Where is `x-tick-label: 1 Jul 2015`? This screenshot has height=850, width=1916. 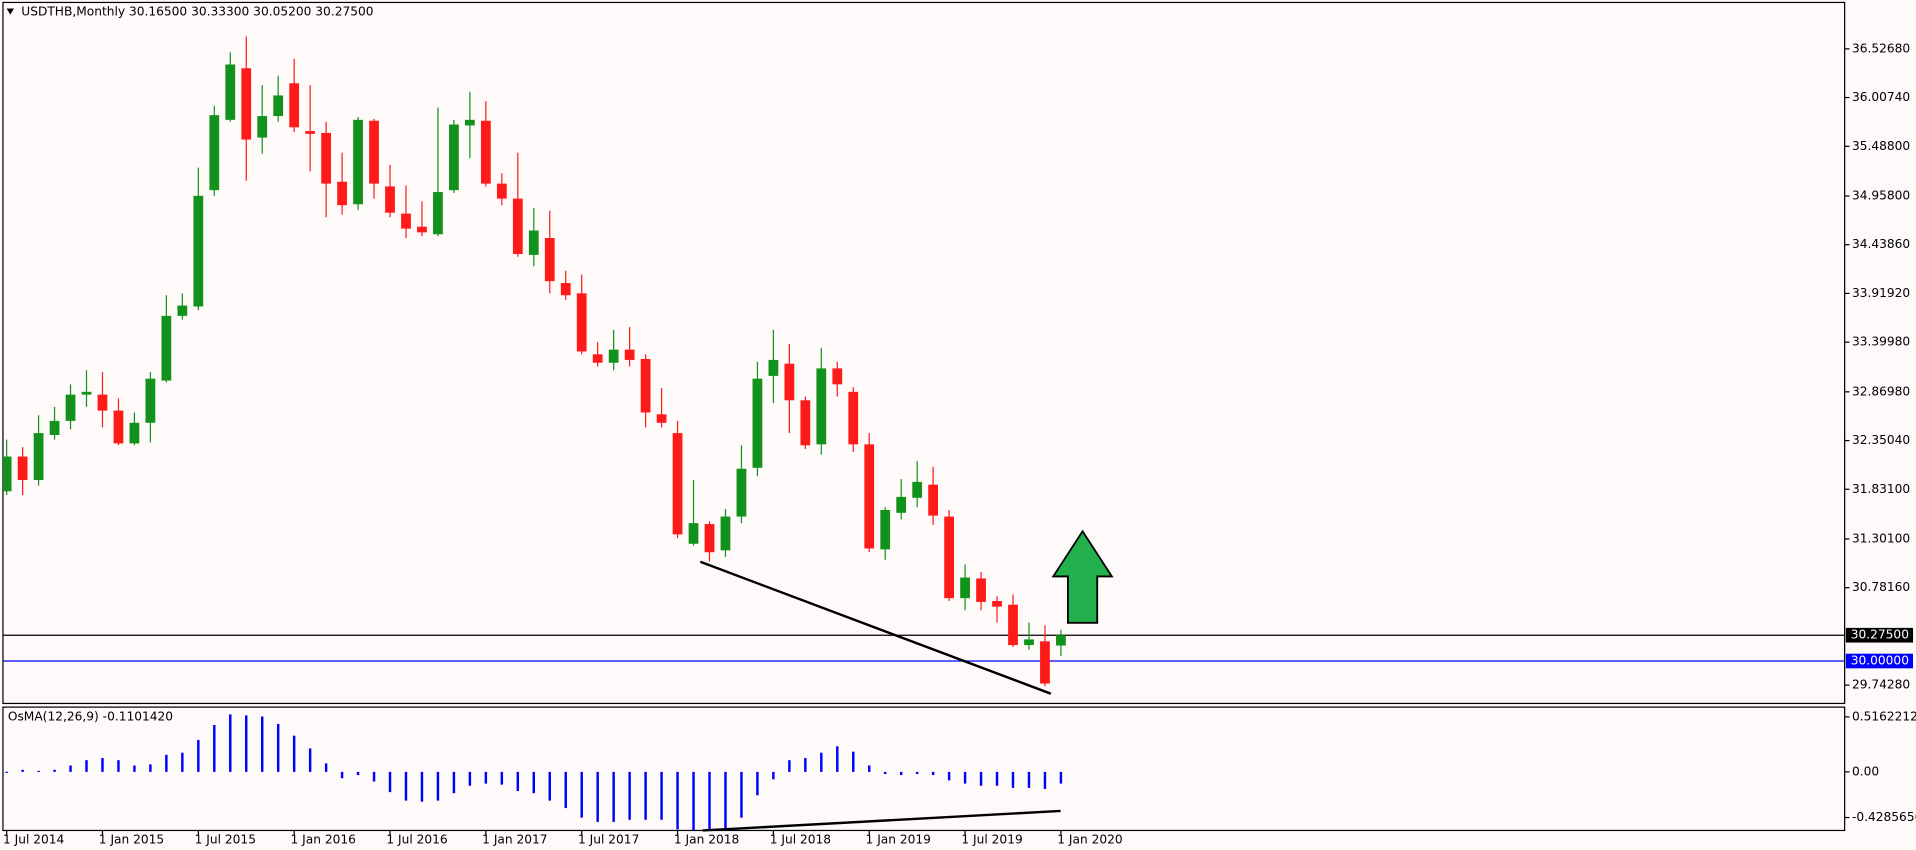 x-tick-label: 1 Jul 2015 is located at coordinates (225, 840).